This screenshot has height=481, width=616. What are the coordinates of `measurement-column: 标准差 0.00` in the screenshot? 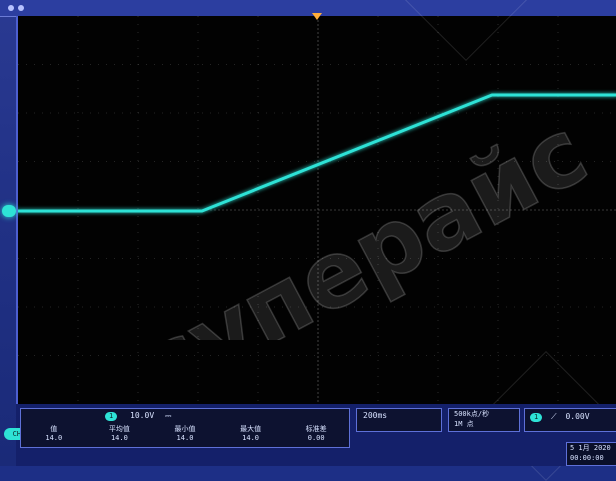 It's located at (316, 434).